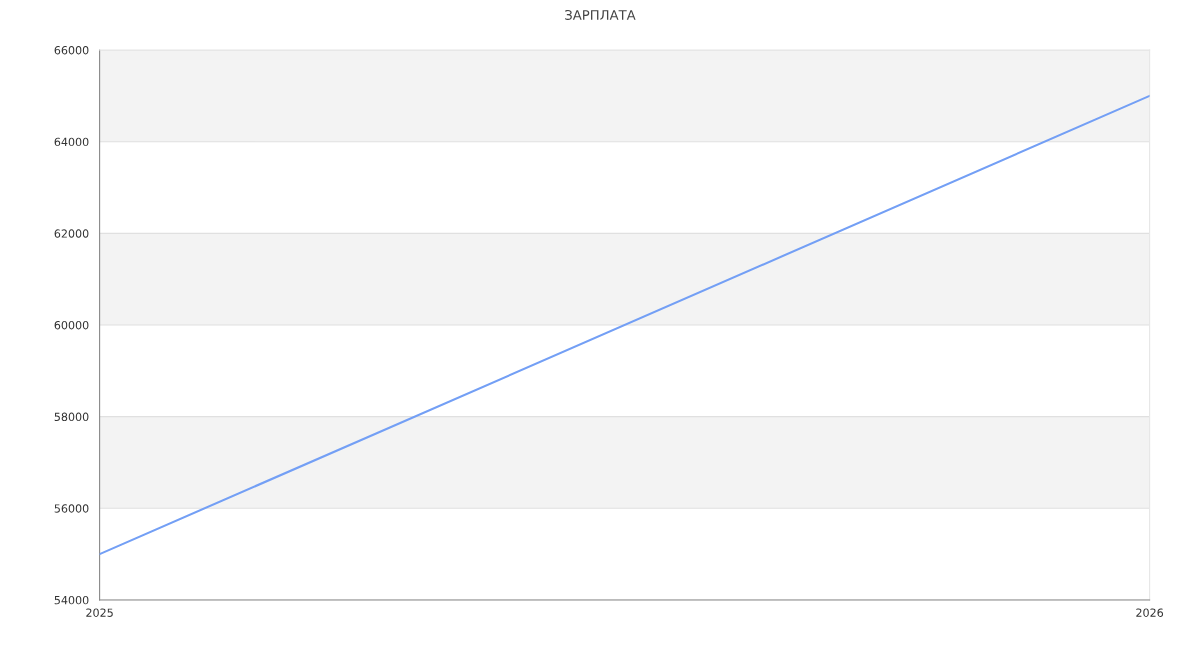  I want to click on chart-title: ЗАРПЛАТА, so click(600, 14).